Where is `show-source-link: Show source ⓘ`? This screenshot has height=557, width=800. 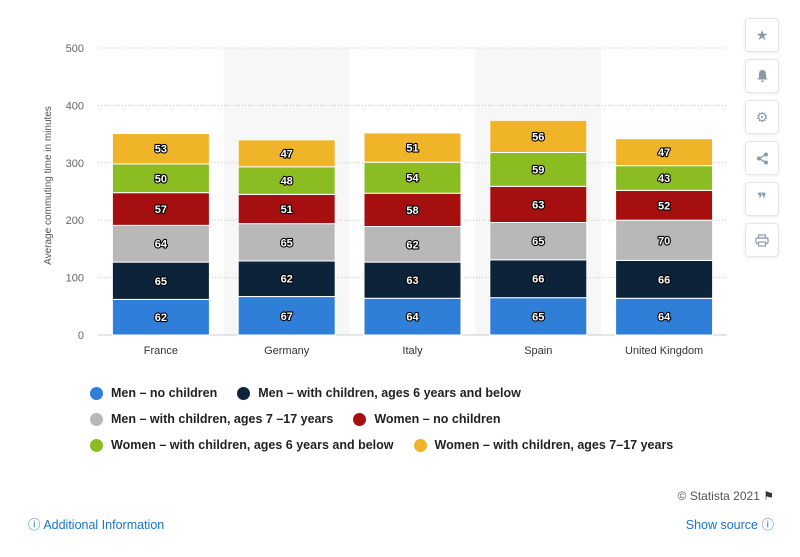 show-source-link: Show source ⓘ is located at coordinates (730, 523).